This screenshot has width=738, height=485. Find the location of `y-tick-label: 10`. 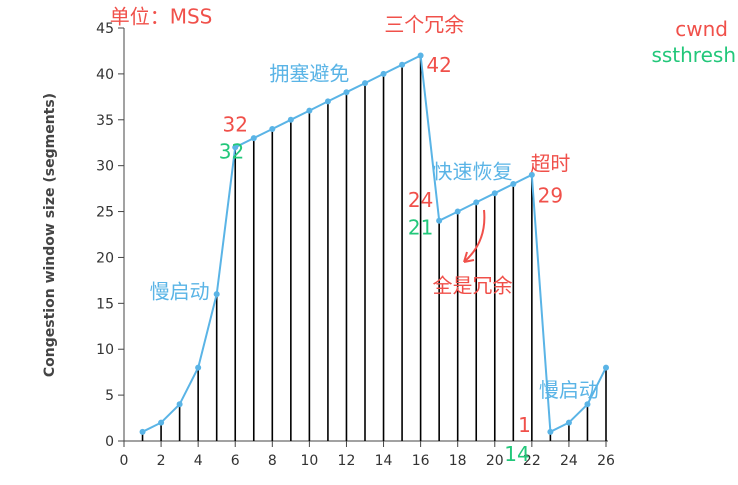

y-tick-label: 10 is located at coordinates (105, 350).